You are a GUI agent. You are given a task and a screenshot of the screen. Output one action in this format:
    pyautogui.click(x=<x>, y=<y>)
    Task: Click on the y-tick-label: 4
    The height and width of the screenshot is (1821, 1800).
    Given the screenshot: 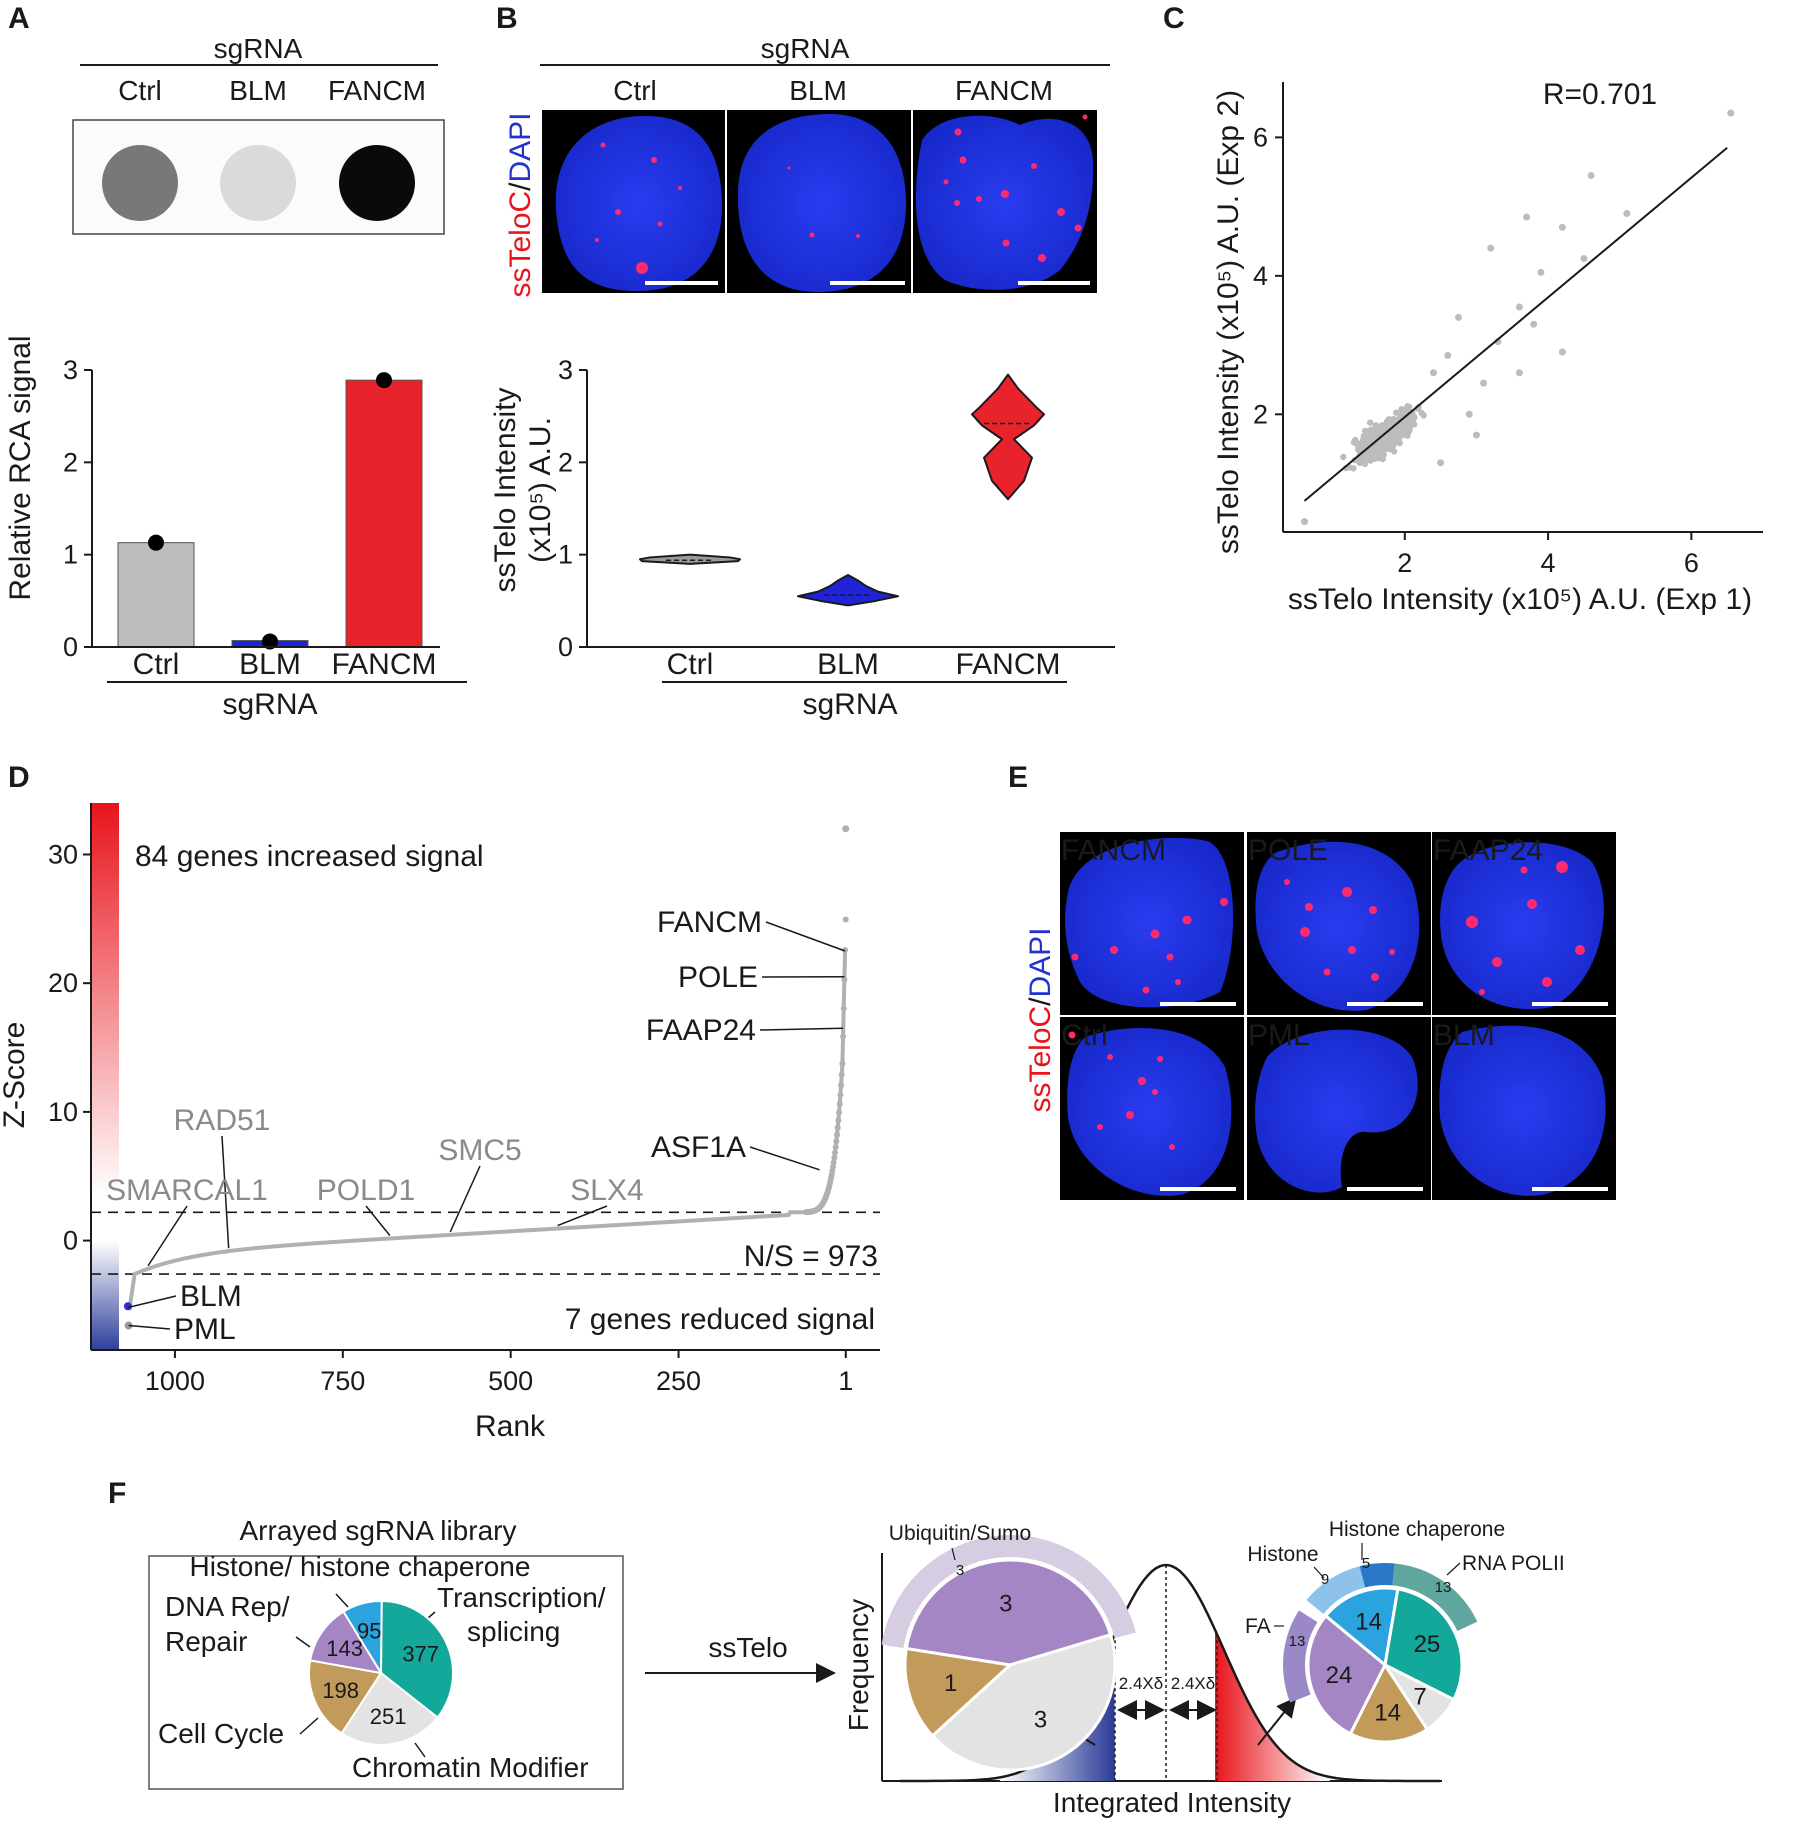 What is the action you would take?
    pyautogui.click(x=1260, y=276)
    